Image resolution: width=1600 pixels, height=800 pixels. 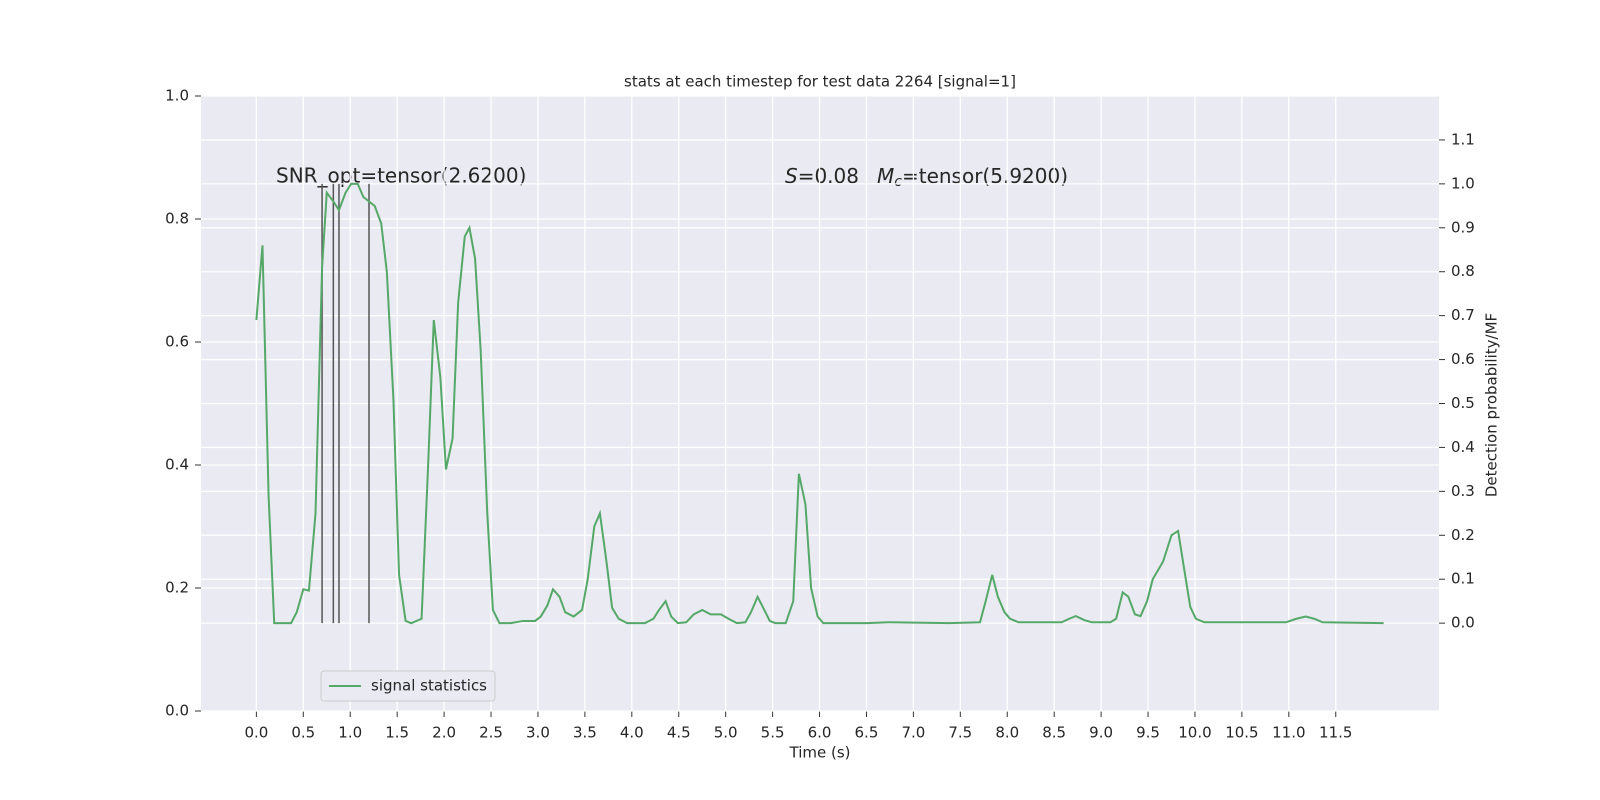 What do you see at coordinates (1492, 405) in the screenshot?
I see `y2-axis-label: Detection probability/MF` at bounding box center [1492, 405].